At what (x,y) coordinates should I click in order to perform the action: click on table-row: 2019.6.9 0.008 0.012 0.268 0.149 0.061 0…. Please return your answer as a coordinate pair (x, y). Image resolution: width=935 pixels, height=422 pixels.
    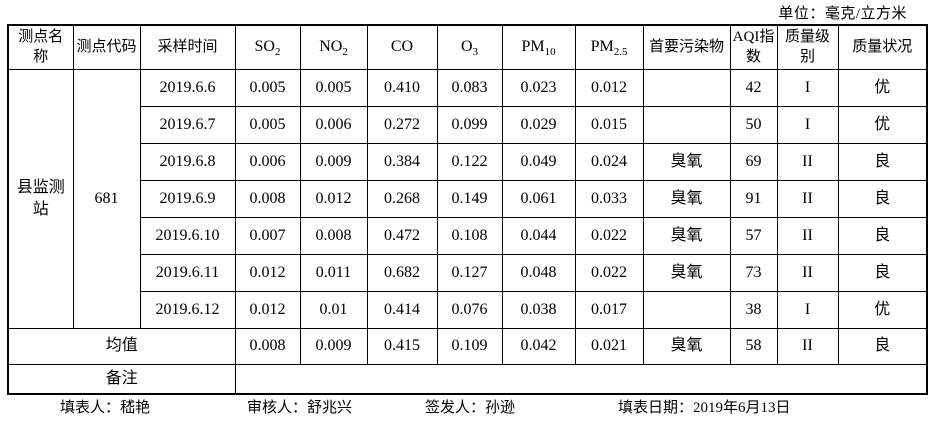
    Looking at the image, I should click on (468, 198).